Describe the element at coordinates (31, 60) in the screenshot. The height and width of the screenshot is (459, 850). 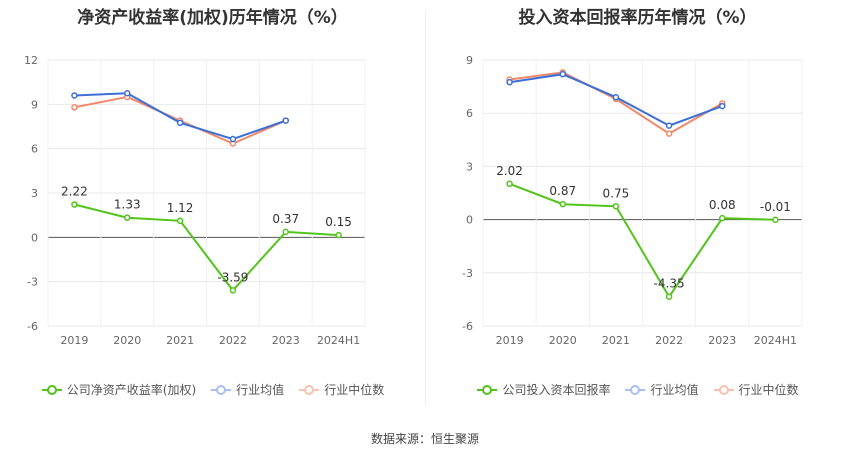
I see `y-tick-label: 12` at that location.